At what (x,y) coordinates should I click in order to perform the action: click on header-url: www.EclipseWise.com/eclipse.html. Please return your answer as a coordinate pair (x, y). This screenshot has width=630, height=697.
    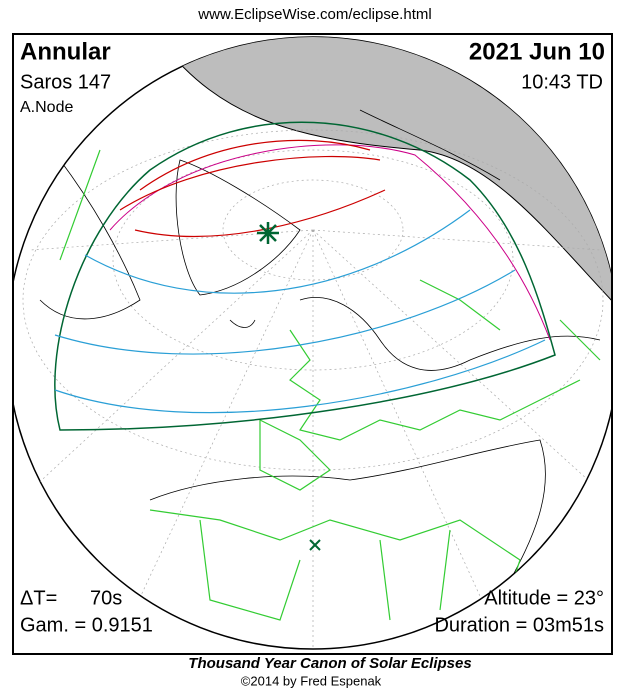
    Looking at the image, I should click on (314, 14).